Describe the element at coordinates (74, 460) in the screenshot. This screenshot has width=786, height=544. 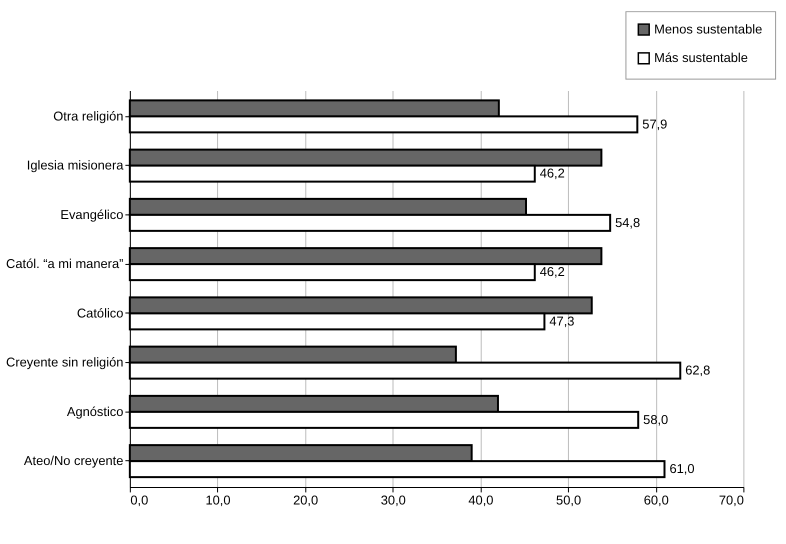
I see `y-tick-label: Ateo/No creyente` at that location.